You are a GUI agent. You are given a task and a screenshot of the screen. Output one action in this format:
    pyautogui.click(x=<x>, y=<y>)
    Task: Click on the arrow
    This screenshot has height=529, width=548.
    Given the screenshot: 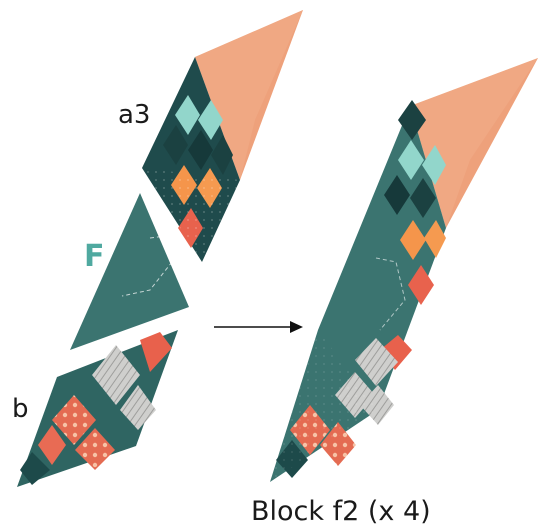 What is the action you would take?
    pyautogui.click(x=258, y=327)
    